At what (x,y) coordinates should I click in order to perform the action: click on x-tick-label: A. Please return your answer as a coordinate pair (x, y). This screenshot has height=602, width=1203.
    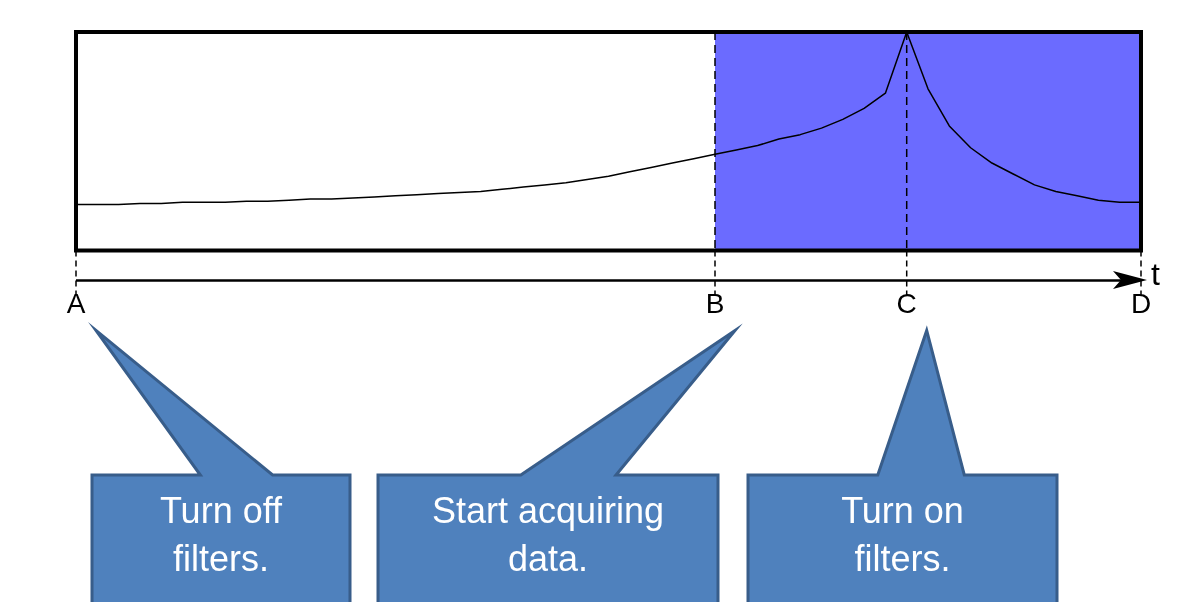
    Looking at the image, I should click on (76, 303).